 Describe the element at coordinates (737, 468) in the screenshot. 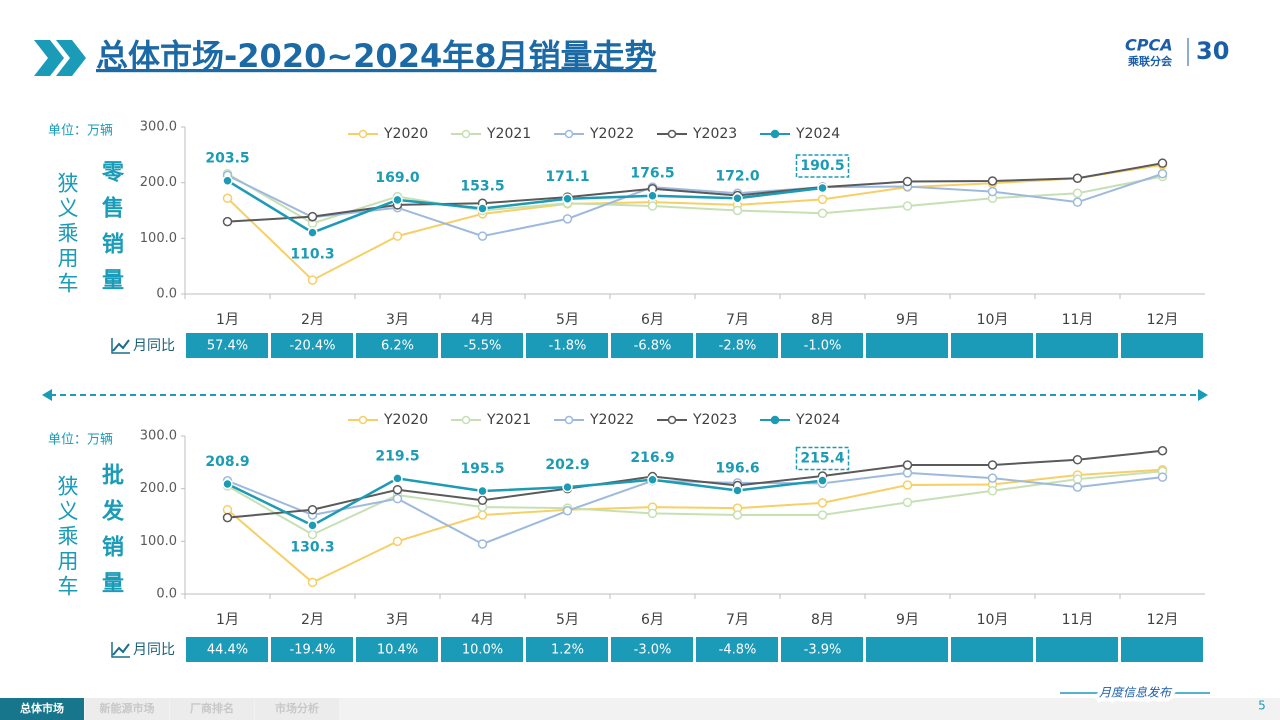

I see `data-label: 196.6` at that location.